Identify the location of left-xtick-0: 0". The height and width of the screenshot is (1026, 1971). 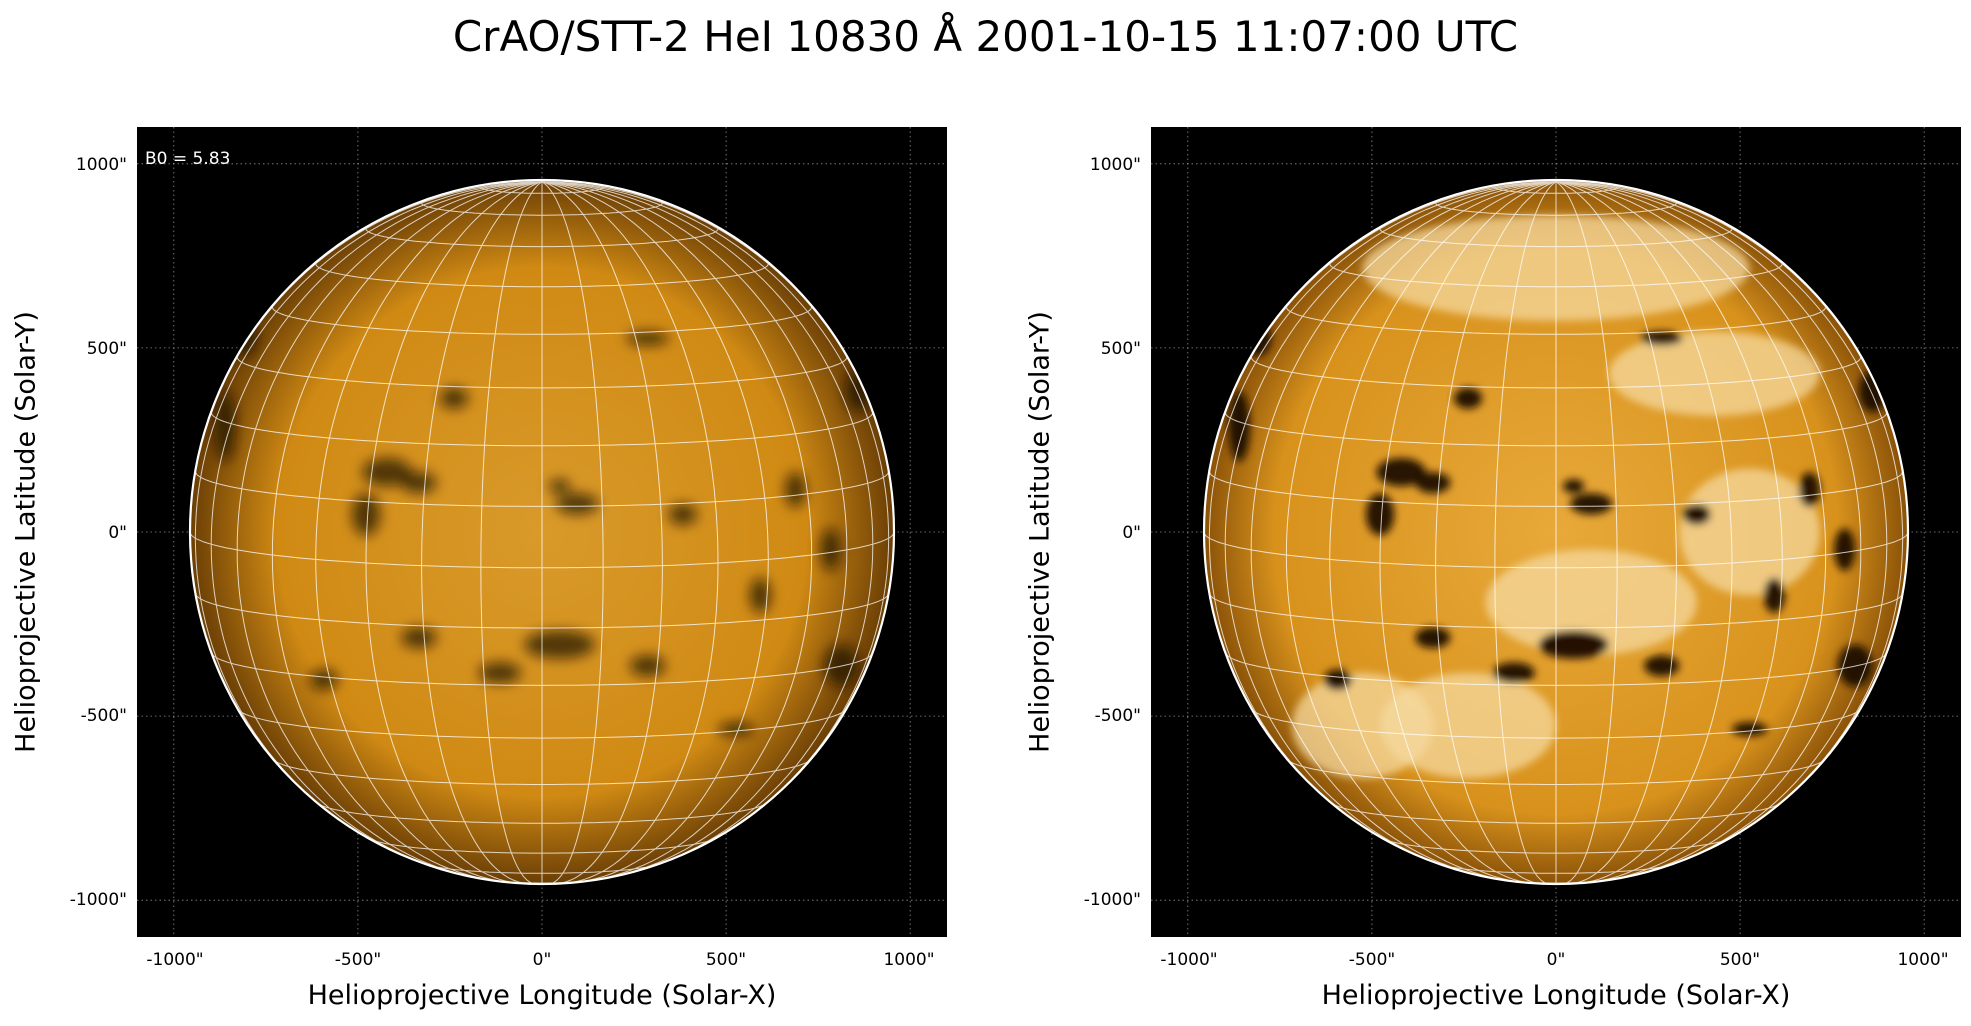
(542, 960).